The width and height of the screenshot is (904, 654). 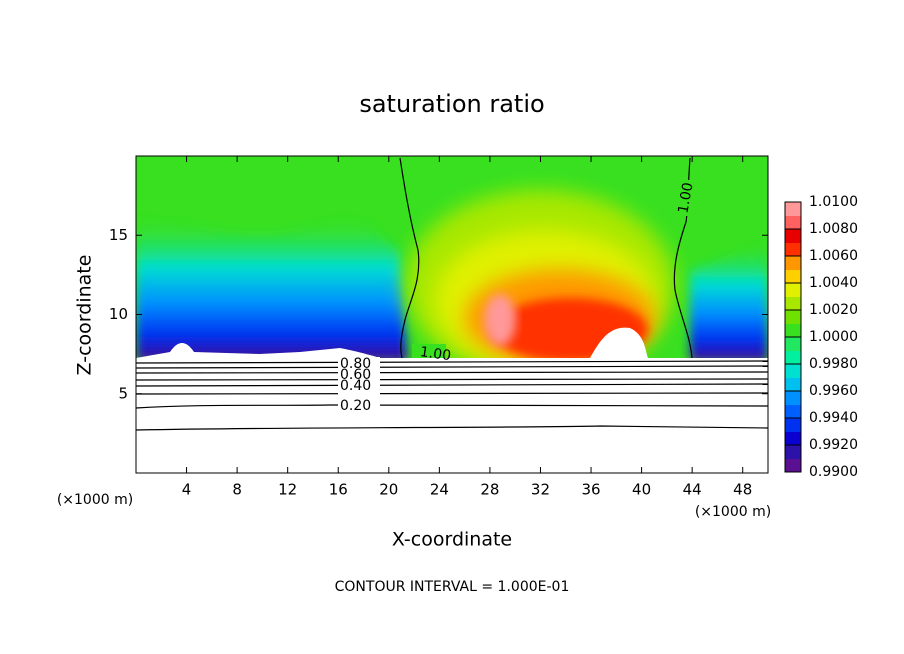 What do you see at coordinates (338, 490) in the screenshot?
I see `x-tick-label: 16` at bounding box center [338, 490].